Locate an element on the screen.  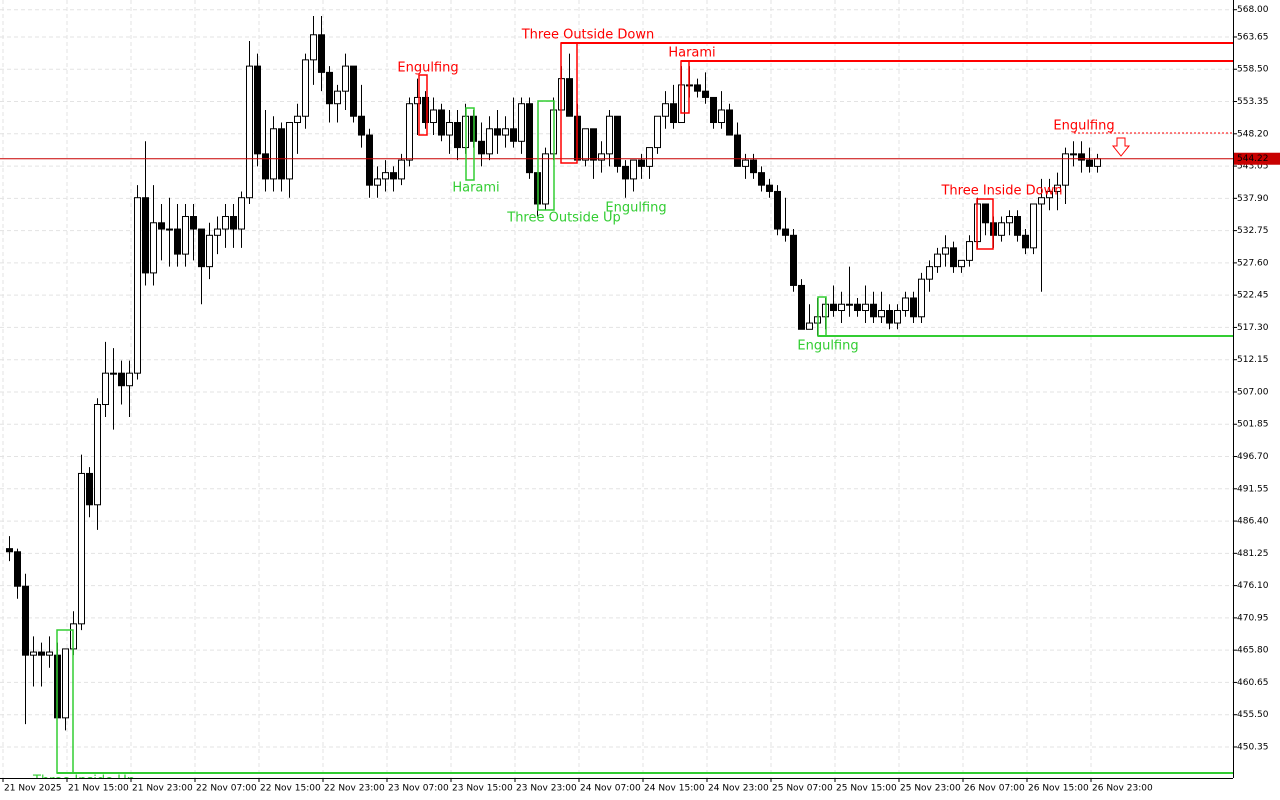
y-tick-label: 507.00 is located at coordinates (1253, 392).